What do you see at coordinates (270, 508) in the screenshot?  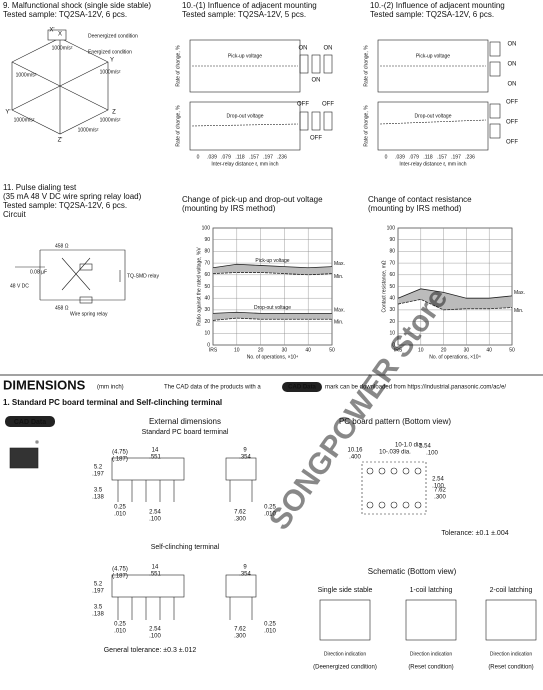 I see `dimension: 0.25` at bounding box center [270, 508].